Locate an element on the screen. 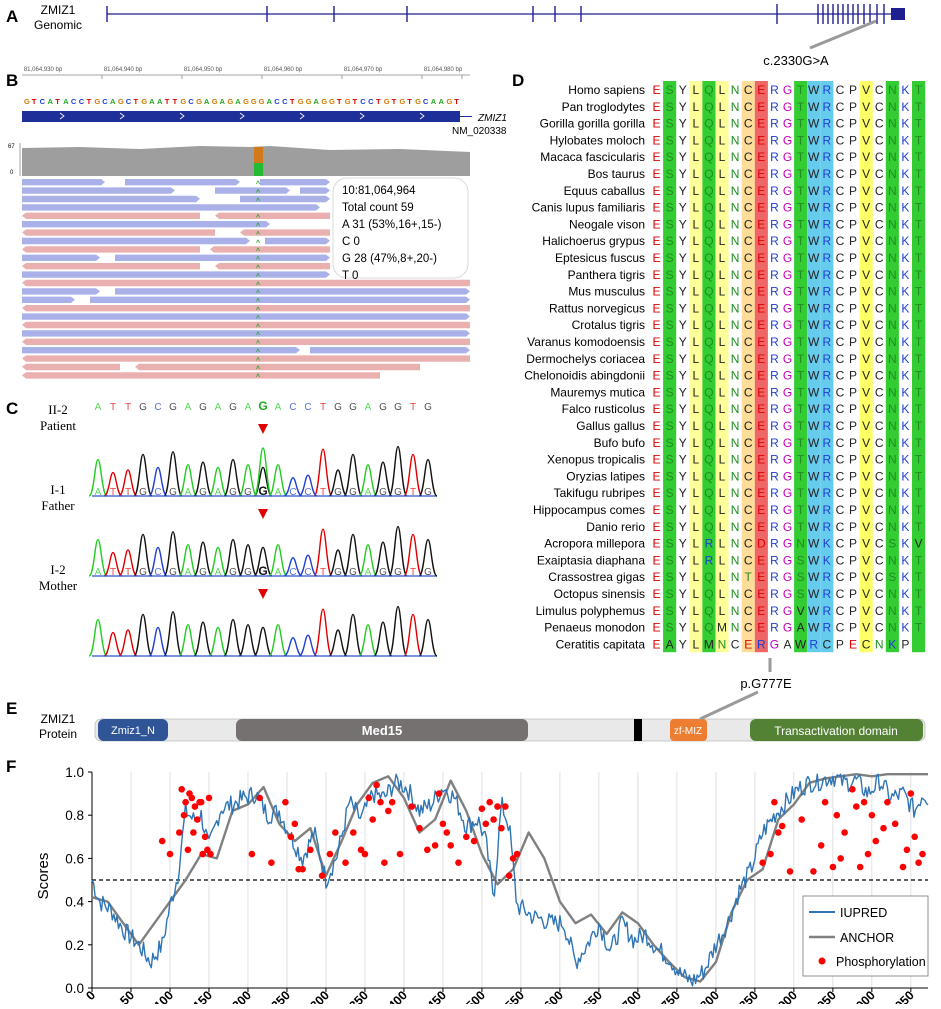 The height and width of the screenshot is (1009, 941). panel-label-f: F is located at coordinates (11, 766).